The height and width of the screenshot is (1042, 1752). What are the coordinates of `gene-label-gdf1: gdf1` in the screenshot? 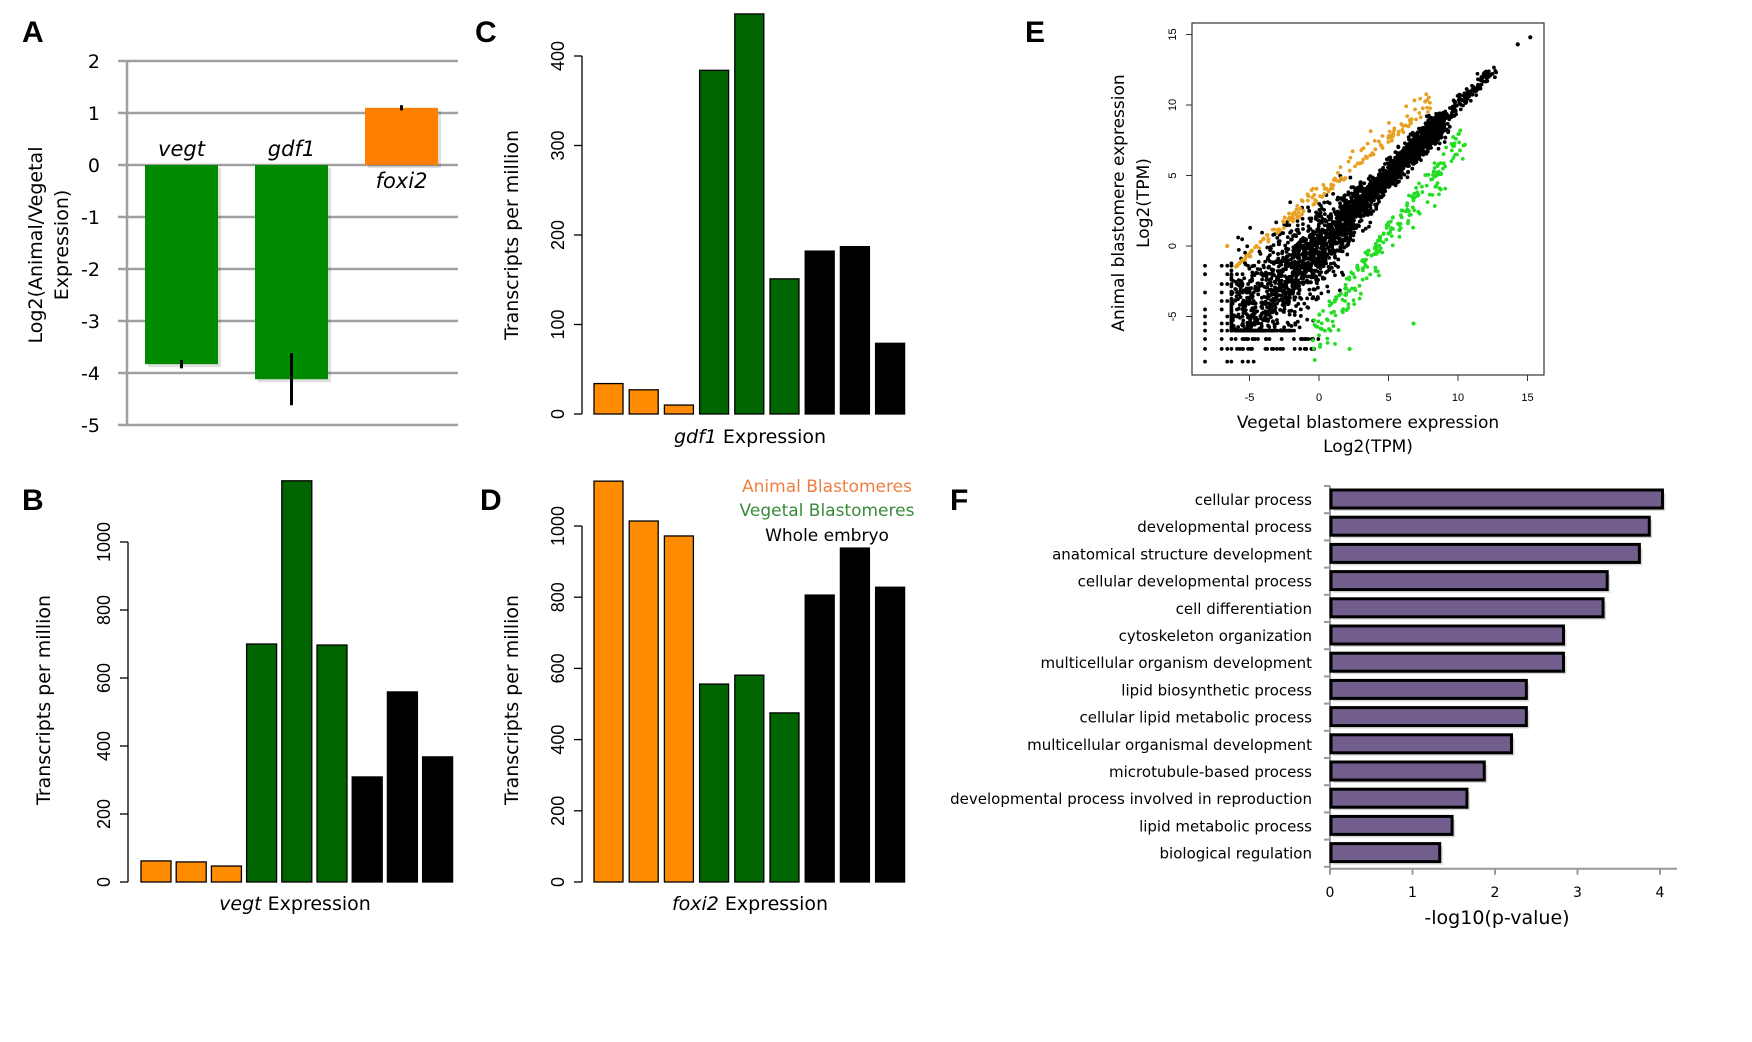 It's located at (291, 149).